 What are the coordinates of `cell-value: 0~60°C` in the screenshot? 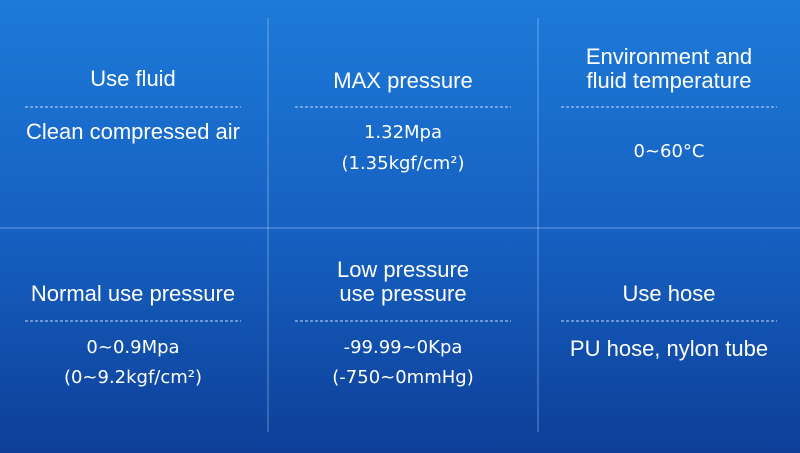 It's located at (668, 151).